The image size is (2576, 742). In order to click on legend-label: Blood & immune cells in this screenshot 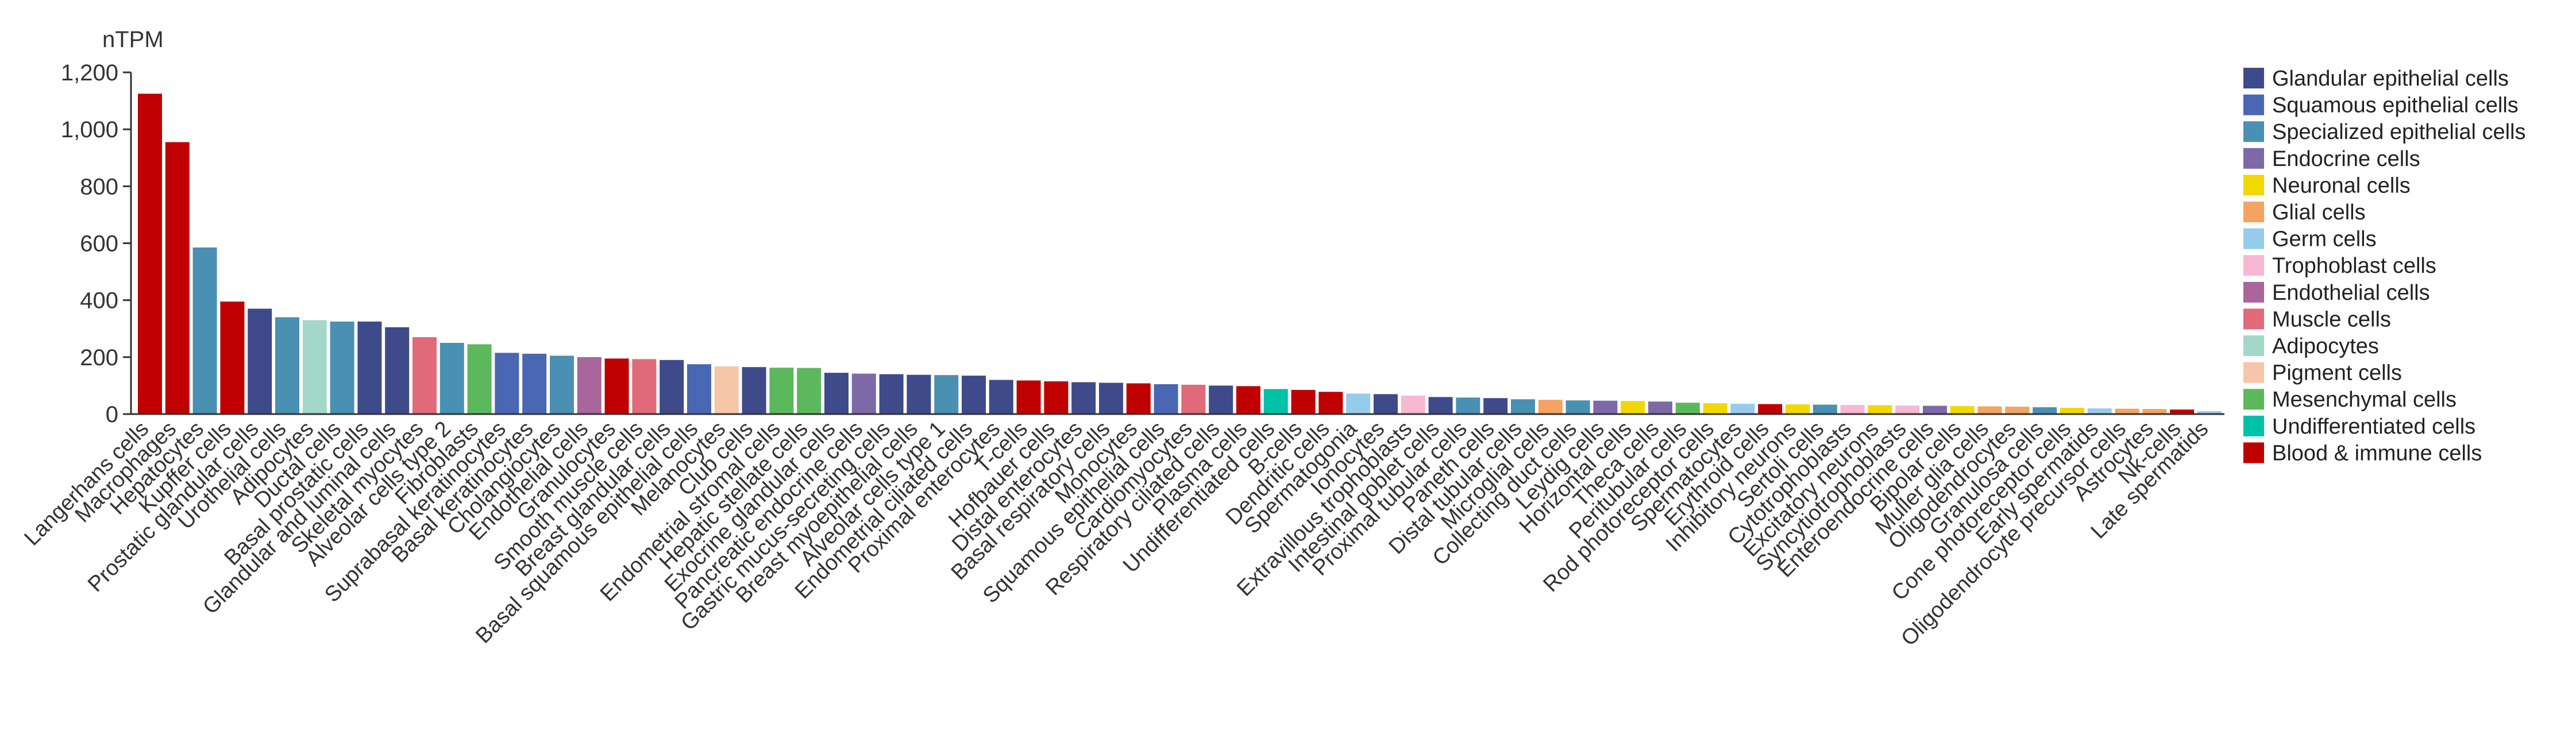, I will do `click(2377, 453)`.